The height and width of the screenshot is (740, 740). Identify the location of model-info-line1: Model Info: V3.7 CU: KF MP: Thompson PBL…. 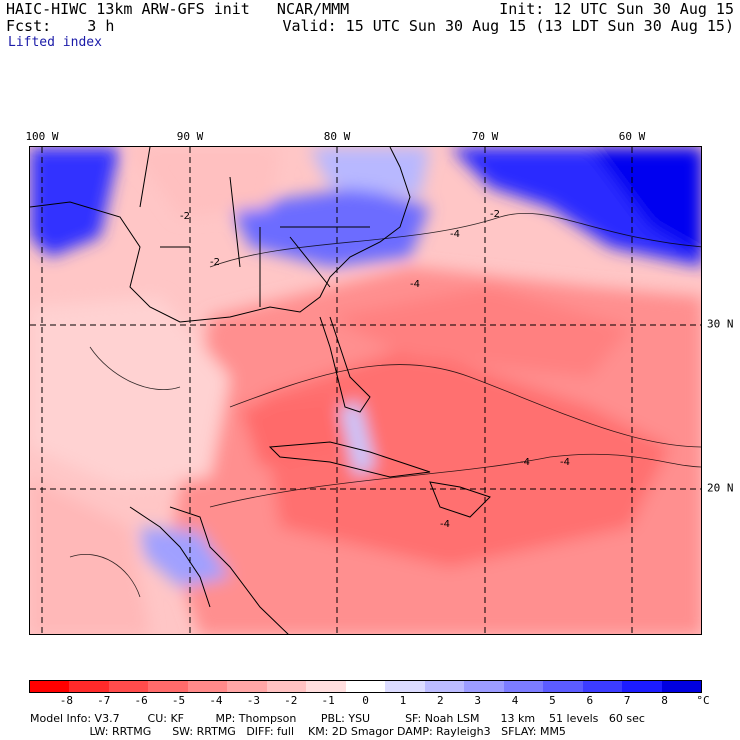
(337, 718).